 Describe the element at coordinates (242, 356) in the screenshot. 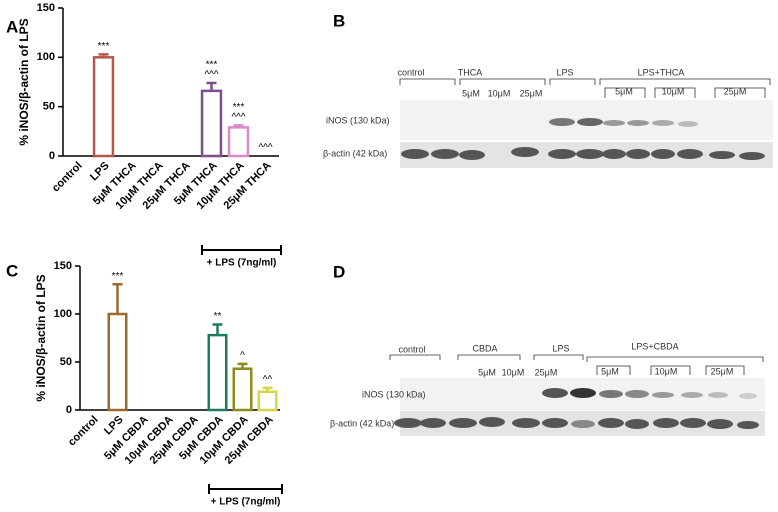

I see `significance-label: ^` at that location.